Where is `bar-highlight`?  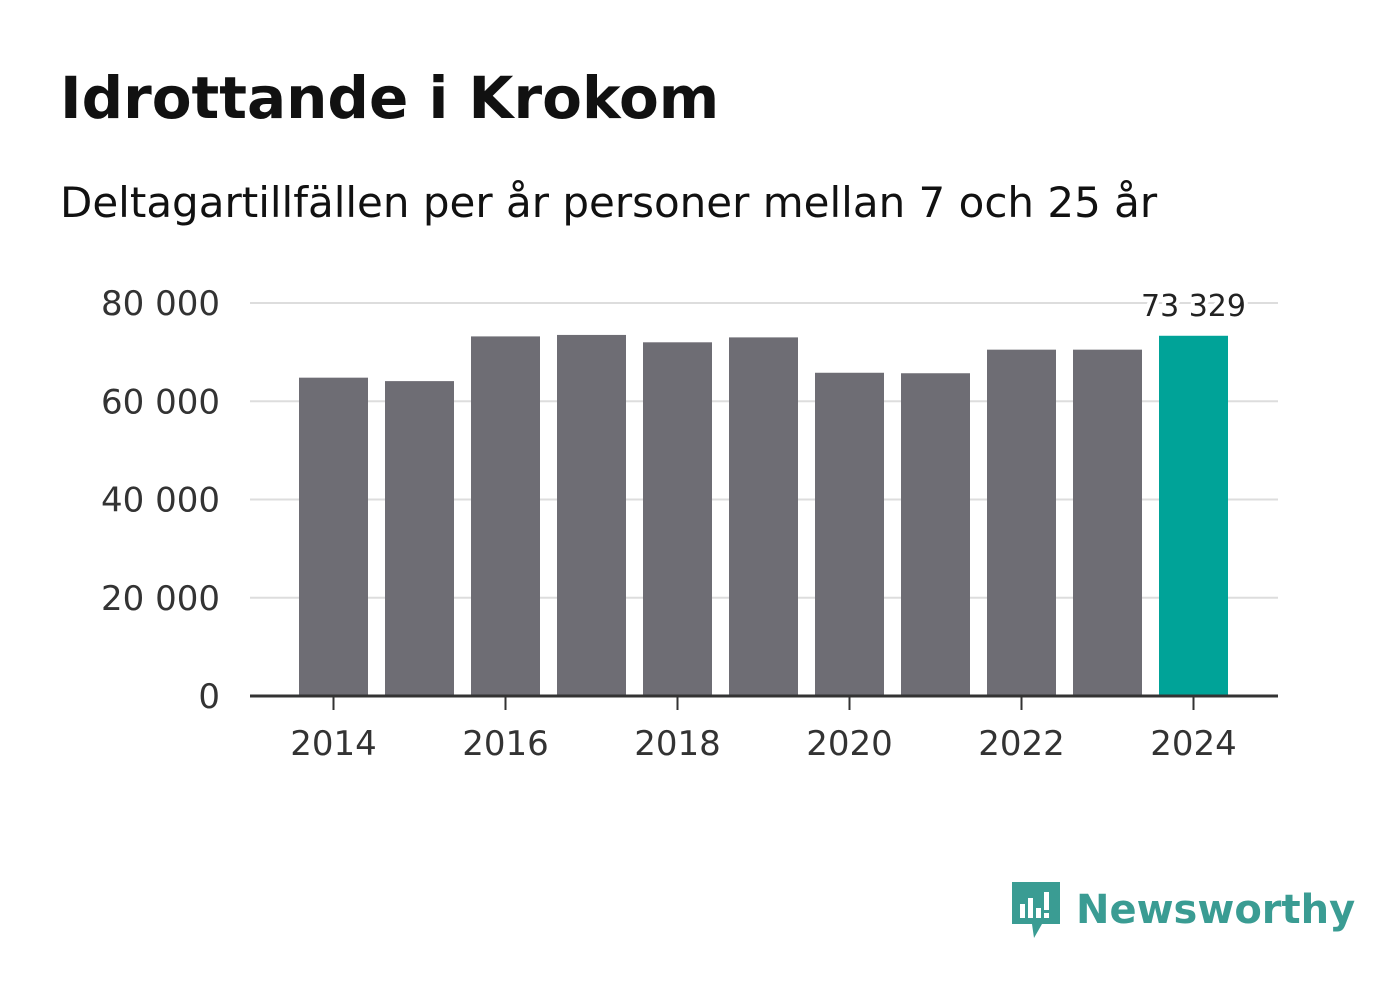 bar-highlight is located at coordinates (1193, 515).